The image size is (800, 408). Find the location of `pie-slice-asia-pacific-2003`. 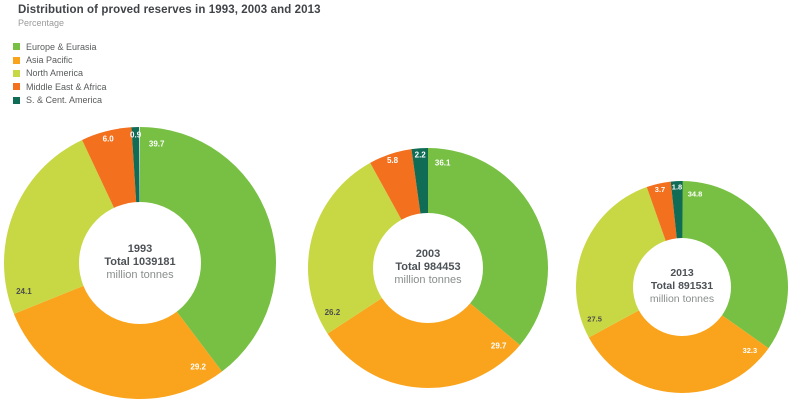

pie-slice-asia-pacific-2003 is located at coordinates (423, 328).